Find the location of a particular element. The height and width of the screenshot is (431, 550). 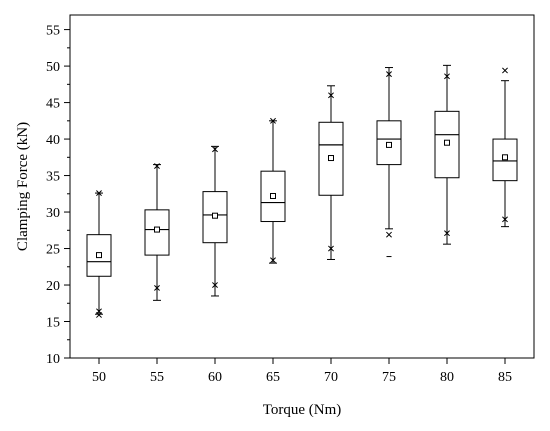

x-tick-label: 80 is located at coordinates (447, 377).